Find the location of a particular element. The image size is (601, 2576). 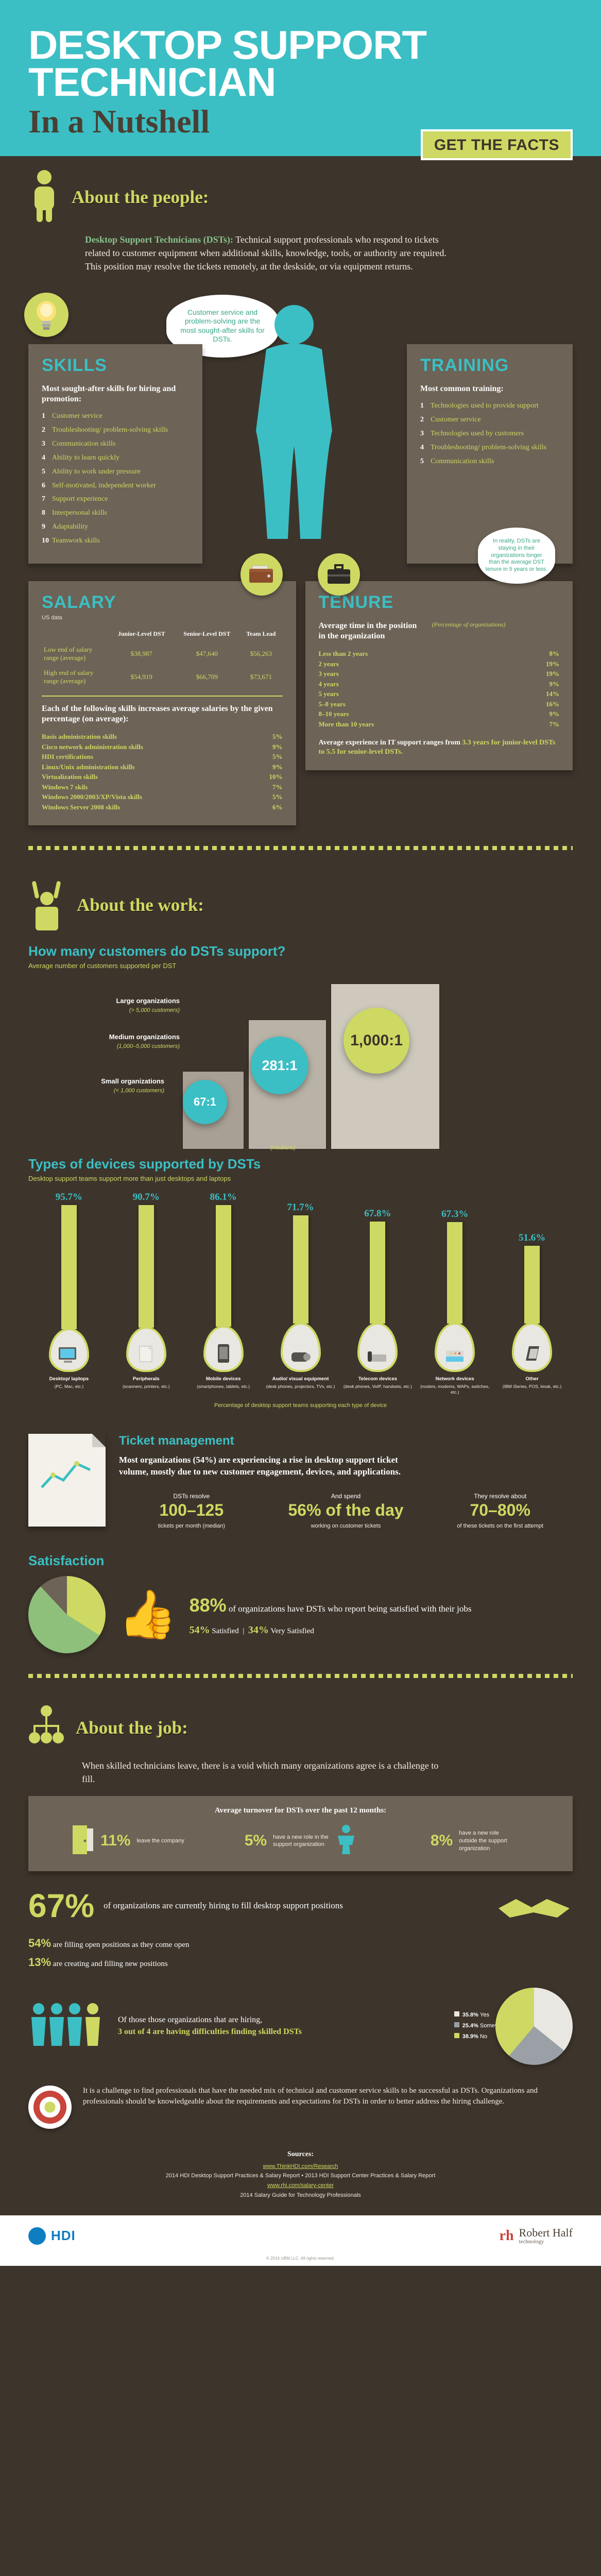

item-value: 10% is located at coordinates (276, 777).